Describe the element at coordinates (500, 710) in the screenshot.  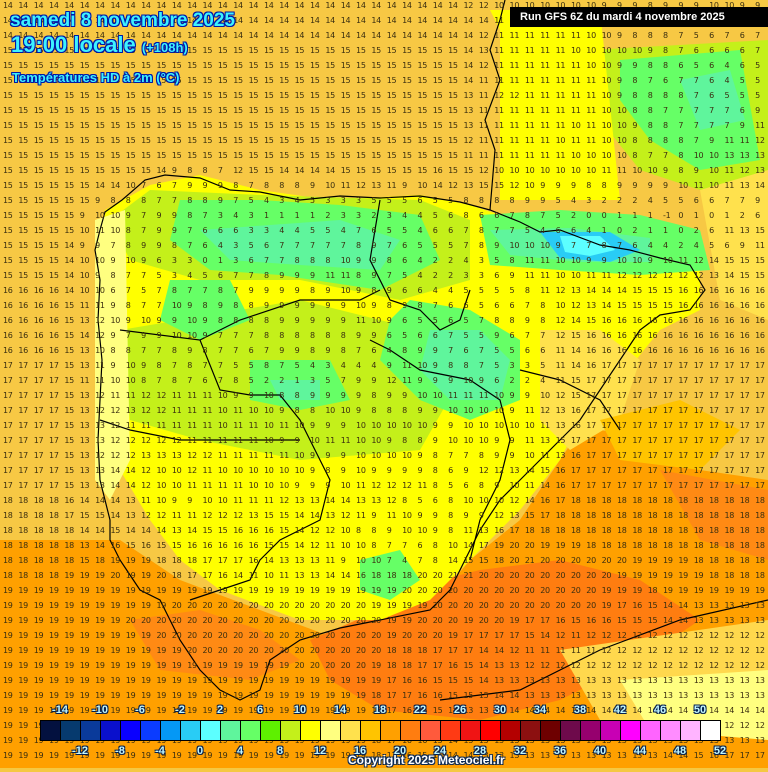
I see `legend-tick-top: 30` at that location.